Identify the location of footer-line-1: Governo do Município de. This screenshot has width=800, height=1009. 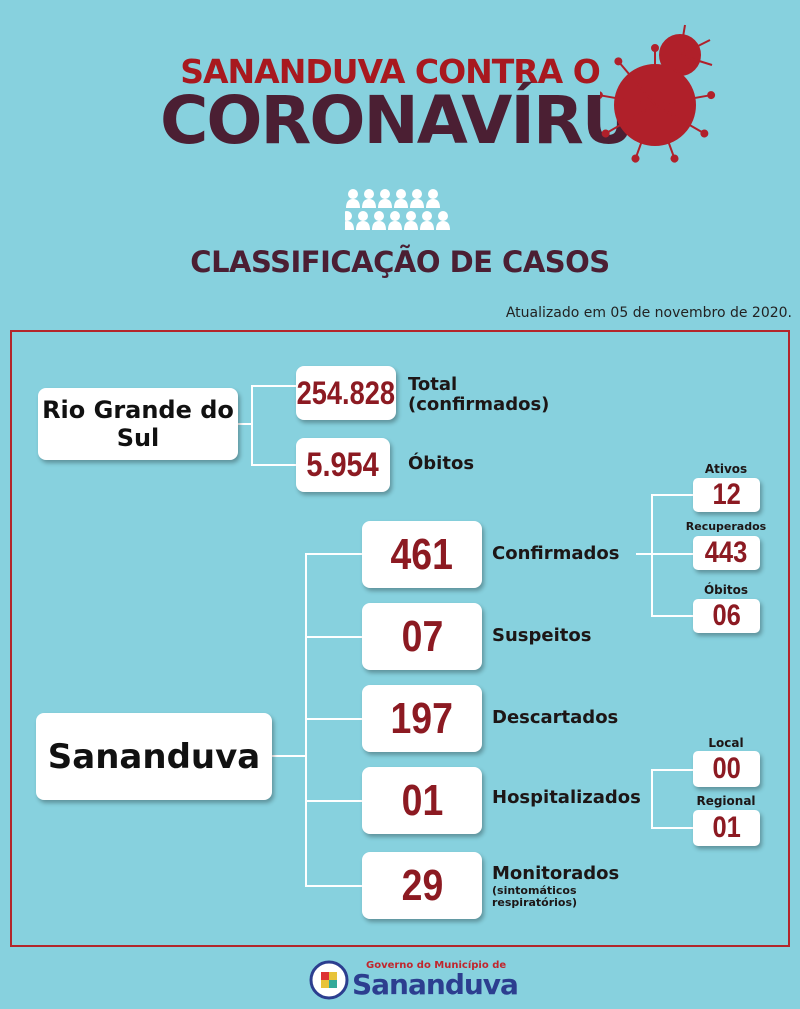
(436, 965).